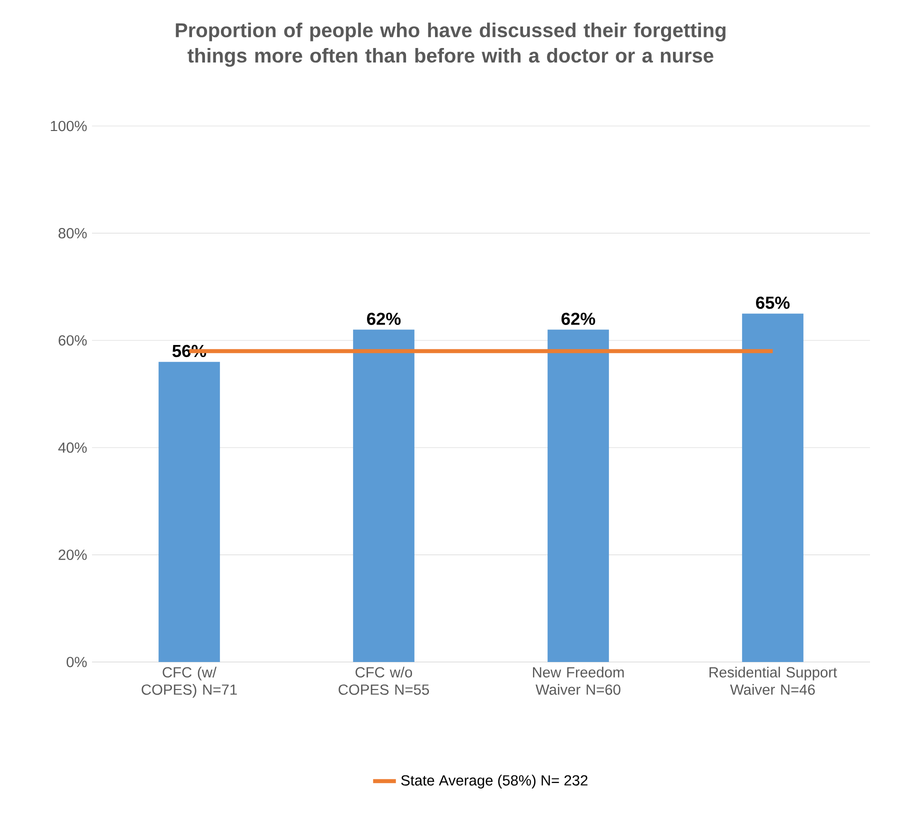 This screenshot has width=901, height=826. What do you see at coordinates (451, 44) in the screenshot?
I see `chart-title: Proportion of people who have discussed their forgetting things more often than before with a doctor or a nurse` at bounding box center [451, 44].